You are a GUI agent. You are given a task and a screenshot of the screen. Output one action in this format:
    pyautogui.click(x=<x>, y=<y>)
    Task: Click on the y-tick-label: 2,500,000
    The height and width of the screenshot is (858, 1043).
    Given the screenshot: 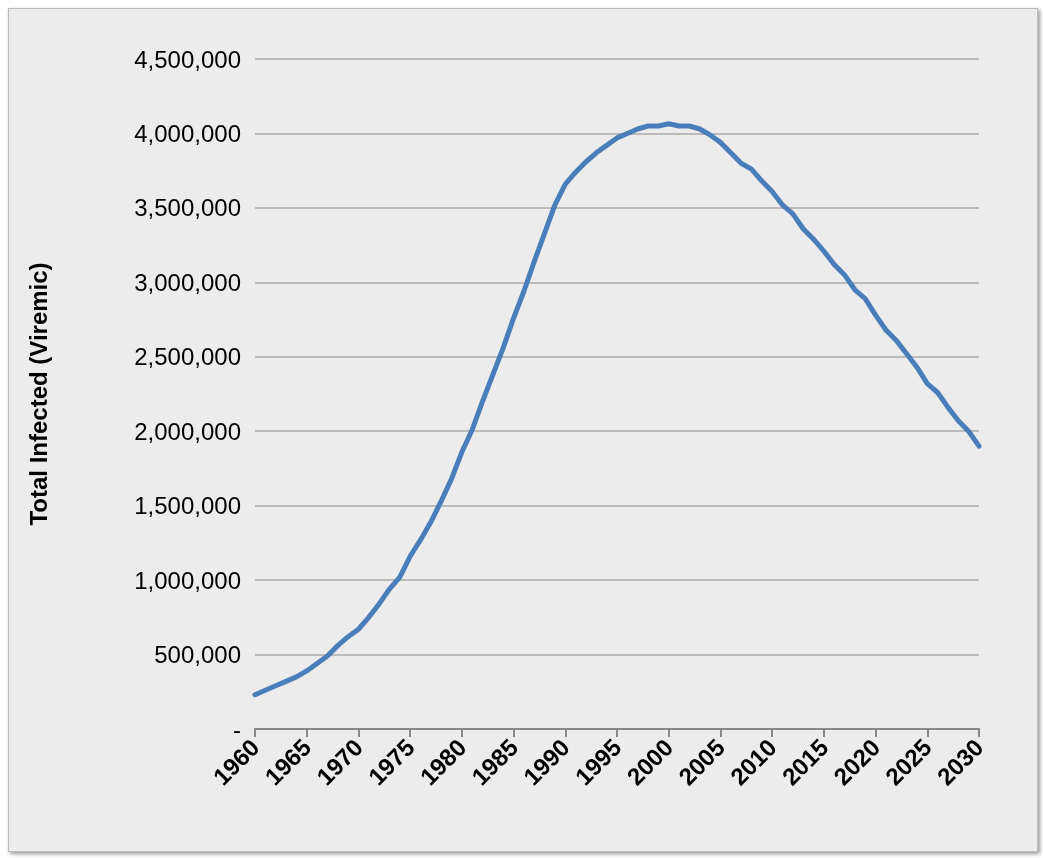 What is the action you would take?
    pyautogui.click(x=187, y=357)
    